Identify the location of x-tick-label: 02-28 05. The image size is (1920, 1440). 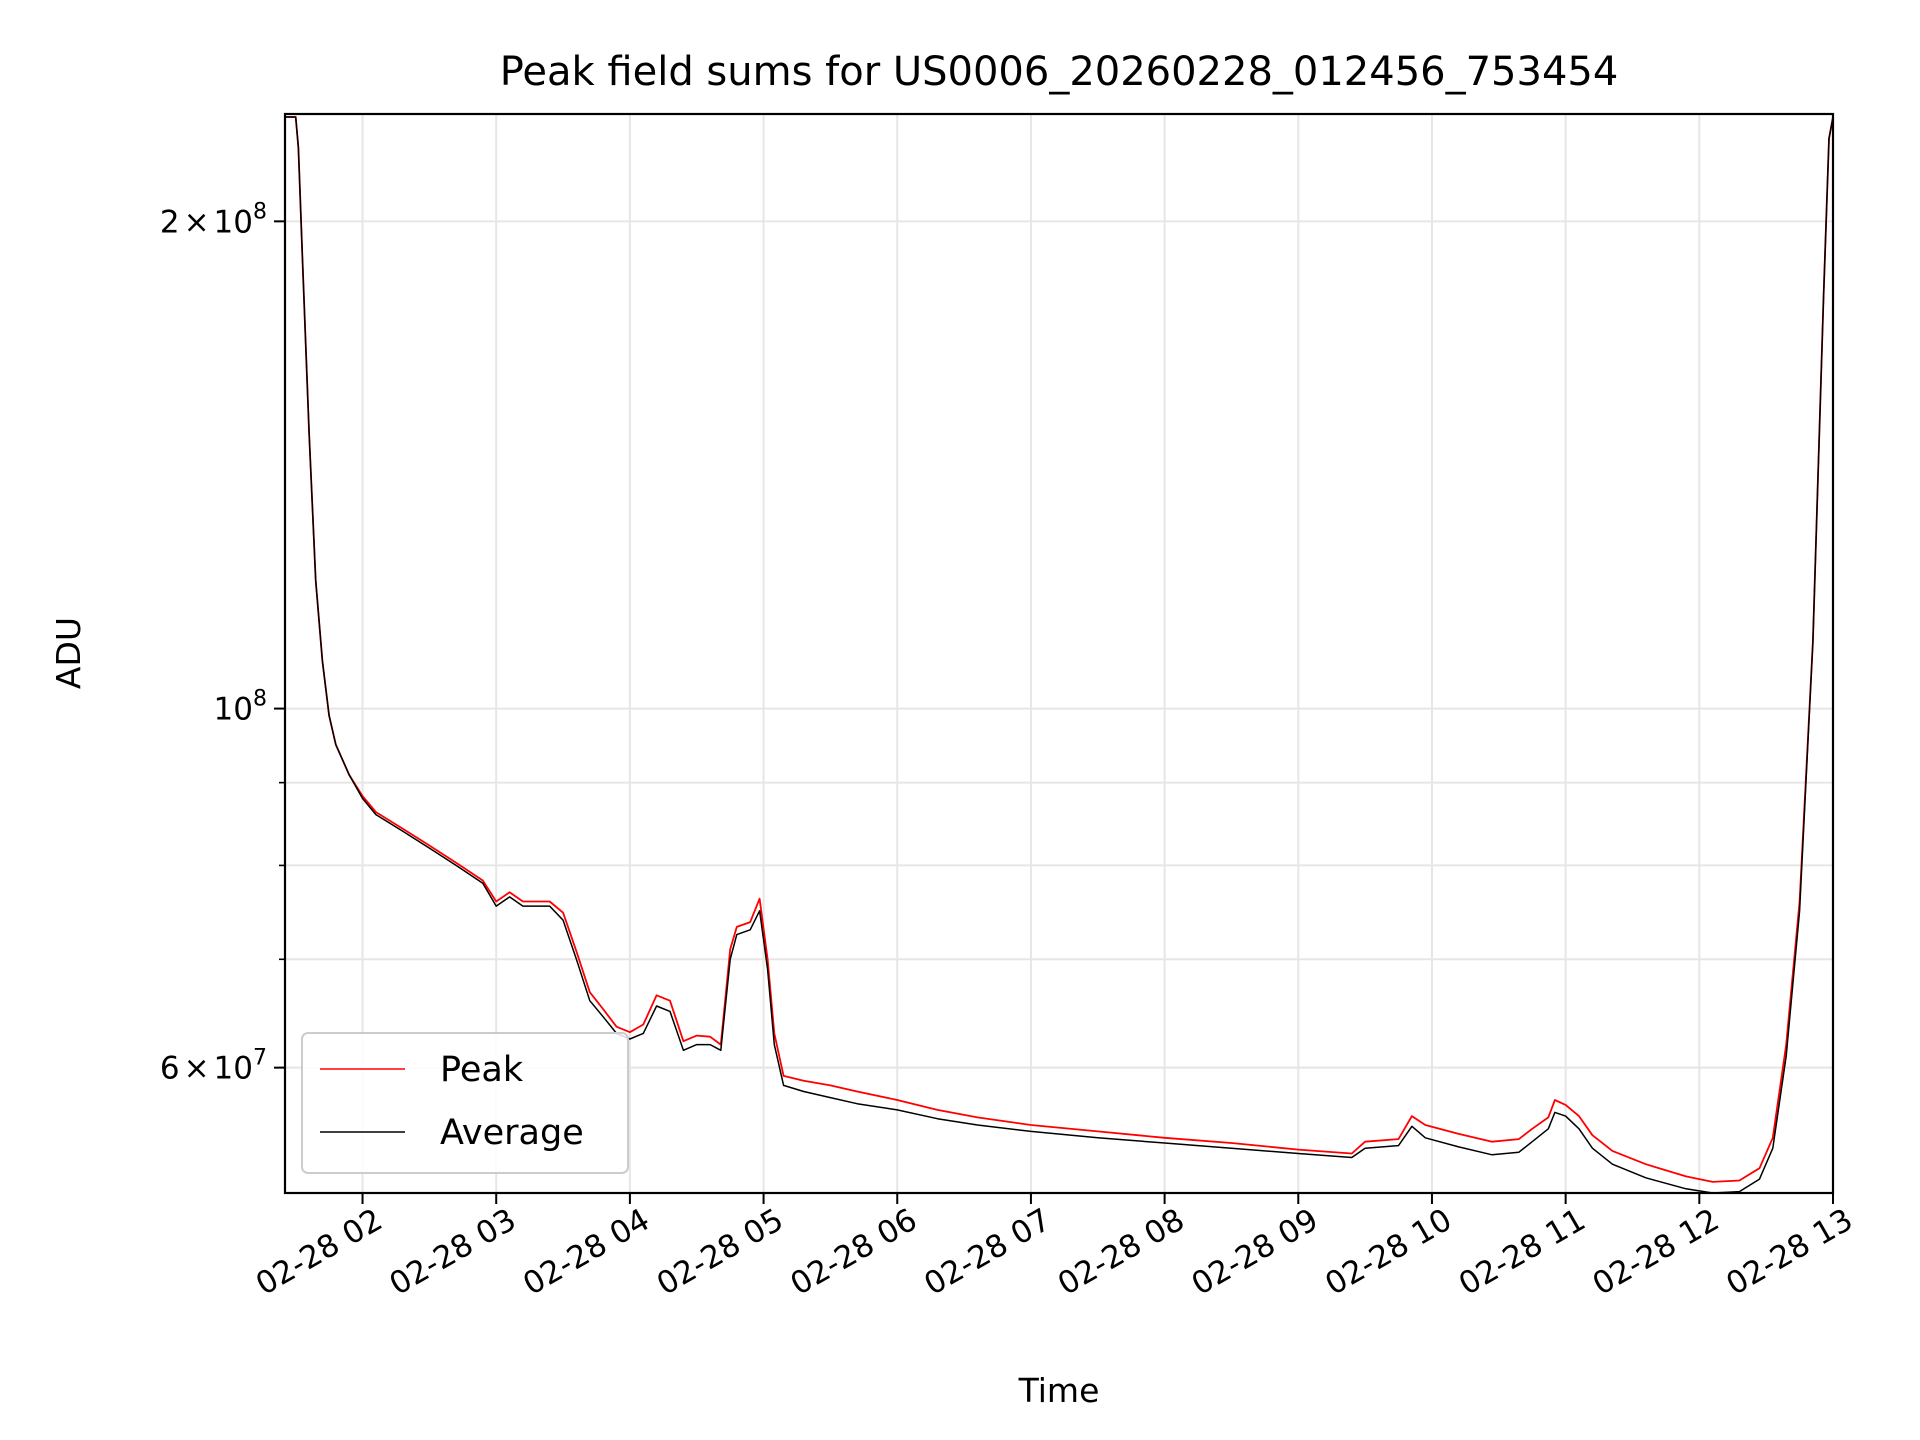
(720, 1252).